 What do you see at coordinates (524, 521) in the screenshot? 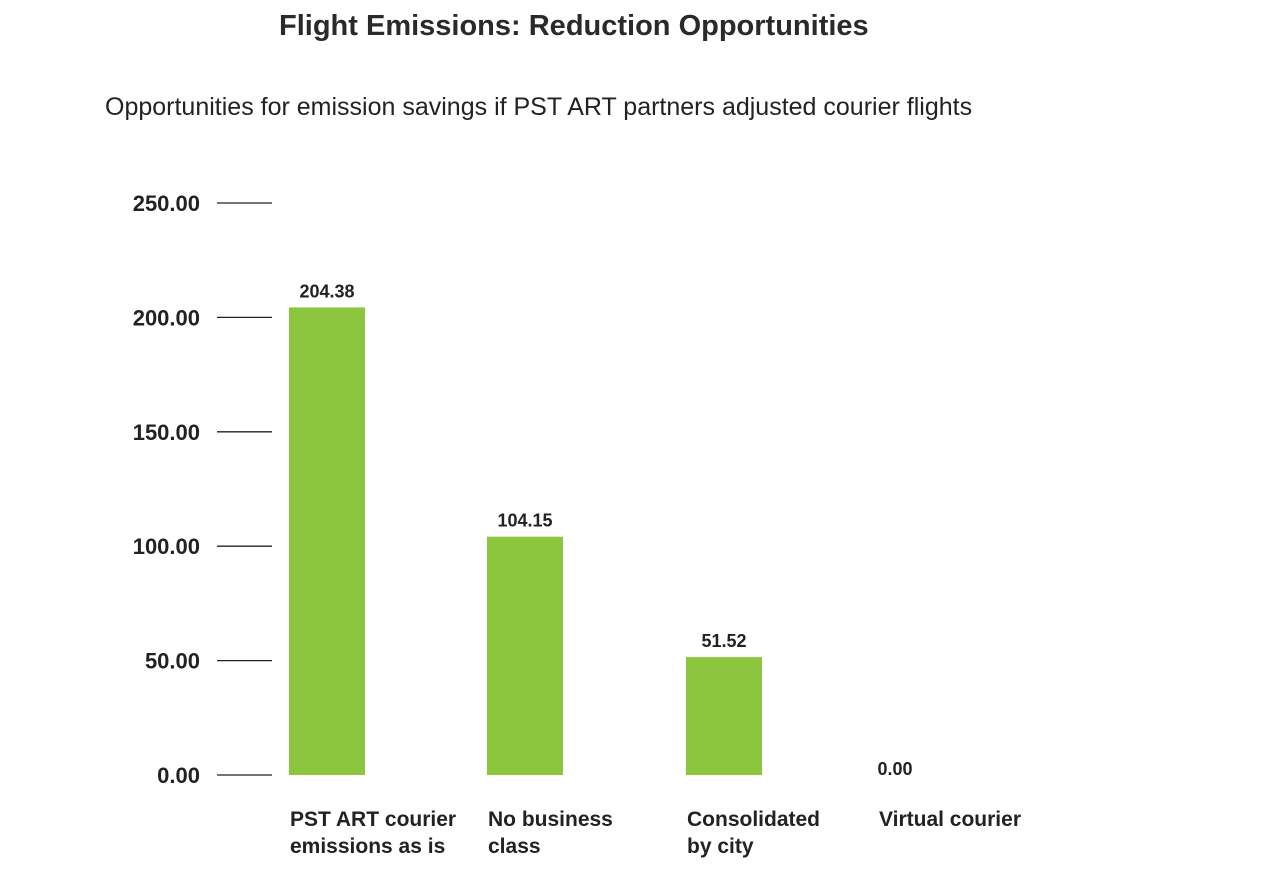
I see `value-label: 104.15` at bounding box center [524, 521].